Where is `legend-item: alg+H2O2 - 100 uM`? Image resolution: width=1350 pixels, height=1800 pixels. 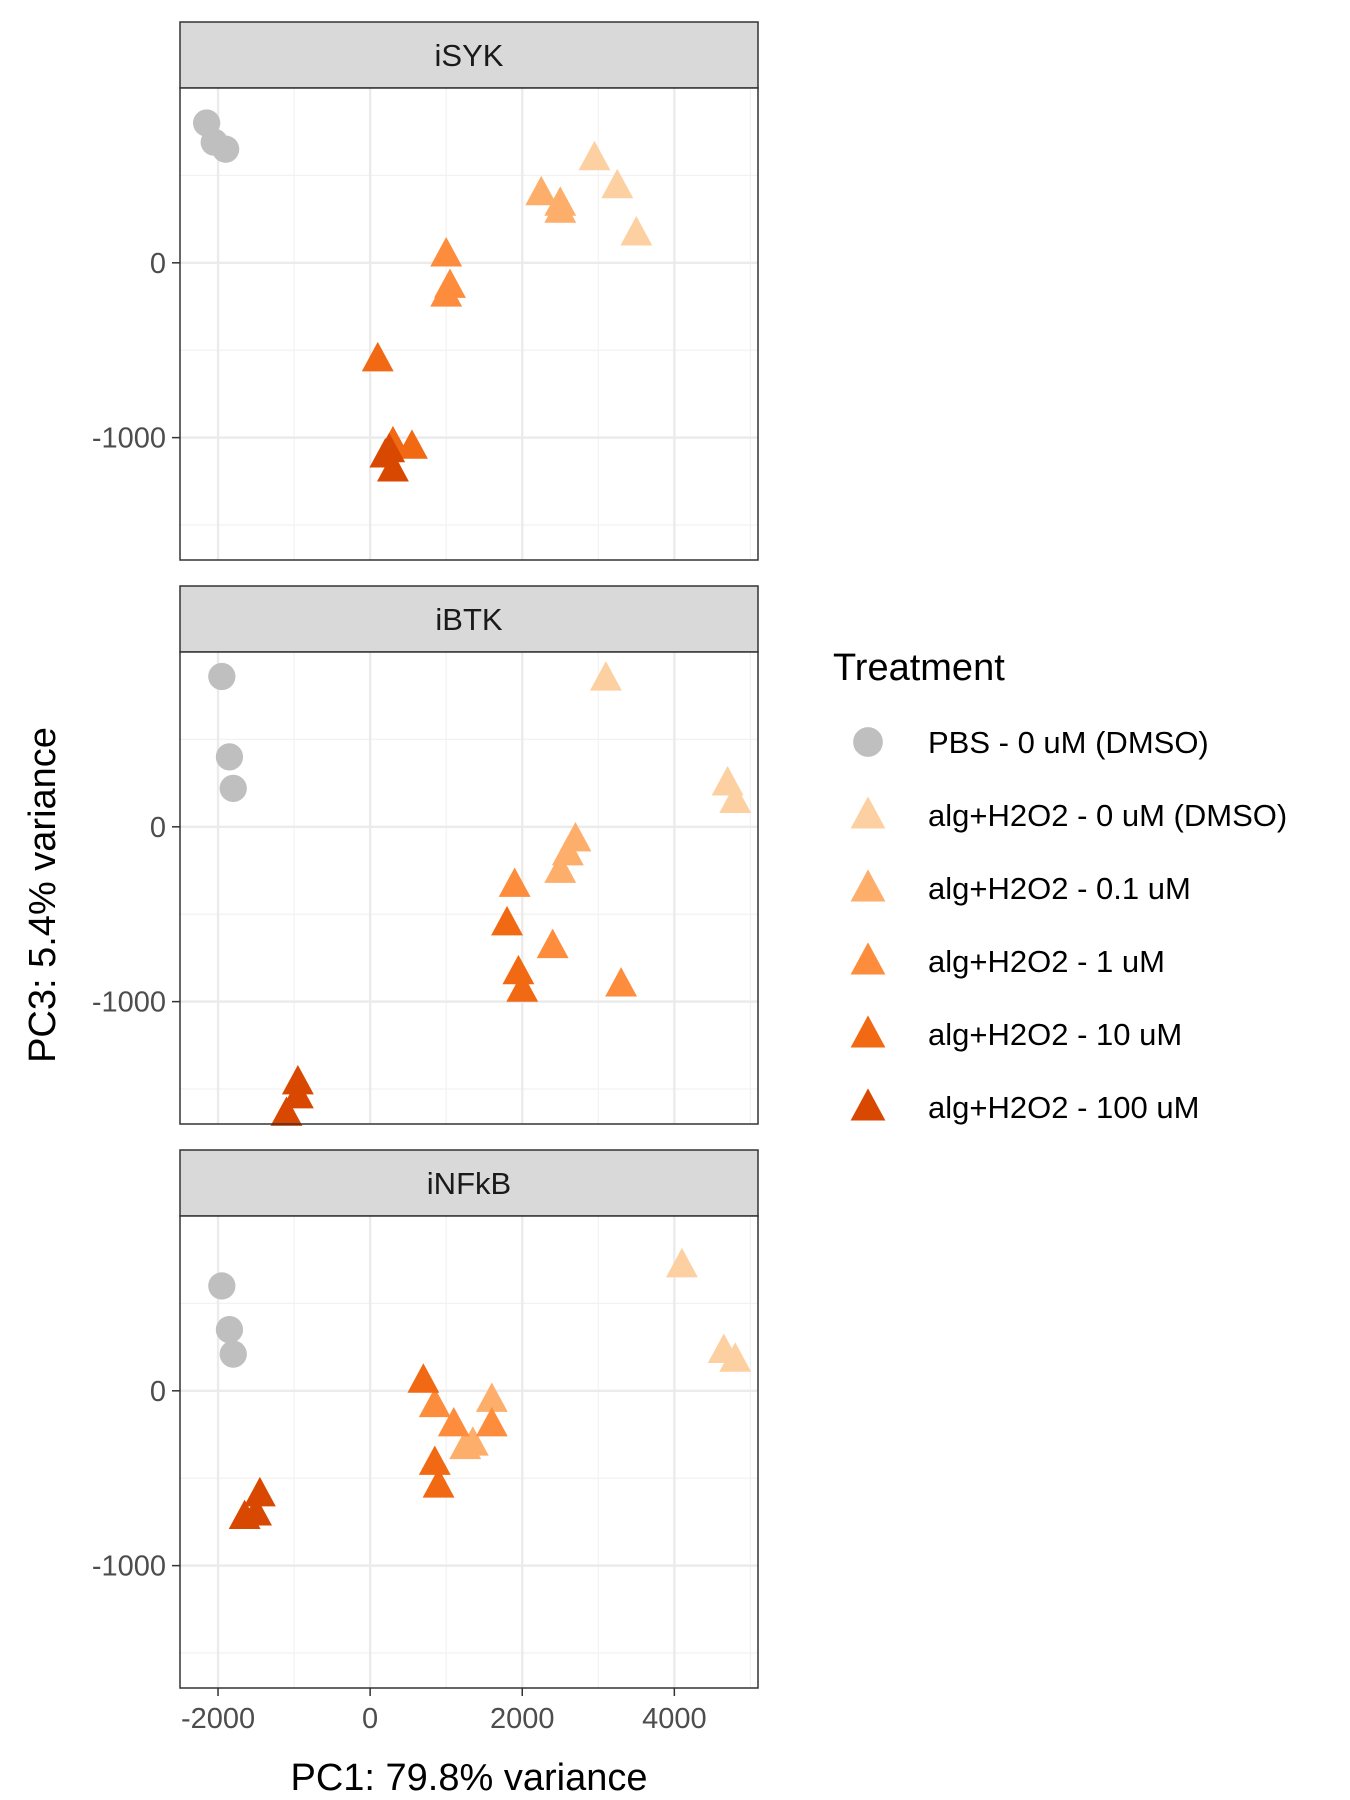
legend-item: alg+H2O2 - 100 uM is located at coordinates (1024, 1106).